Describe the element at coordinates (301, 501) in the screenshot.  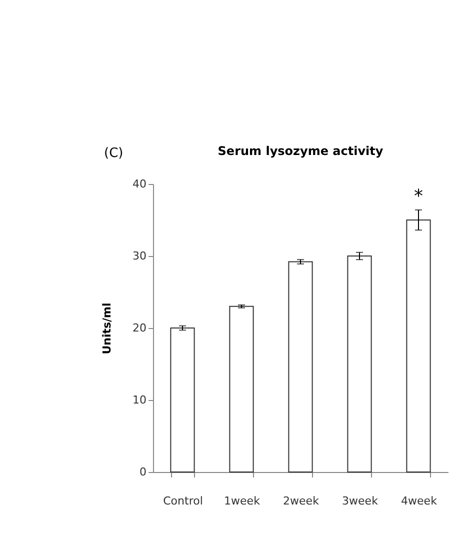
I see `x-tick-label: 2week` at that location.